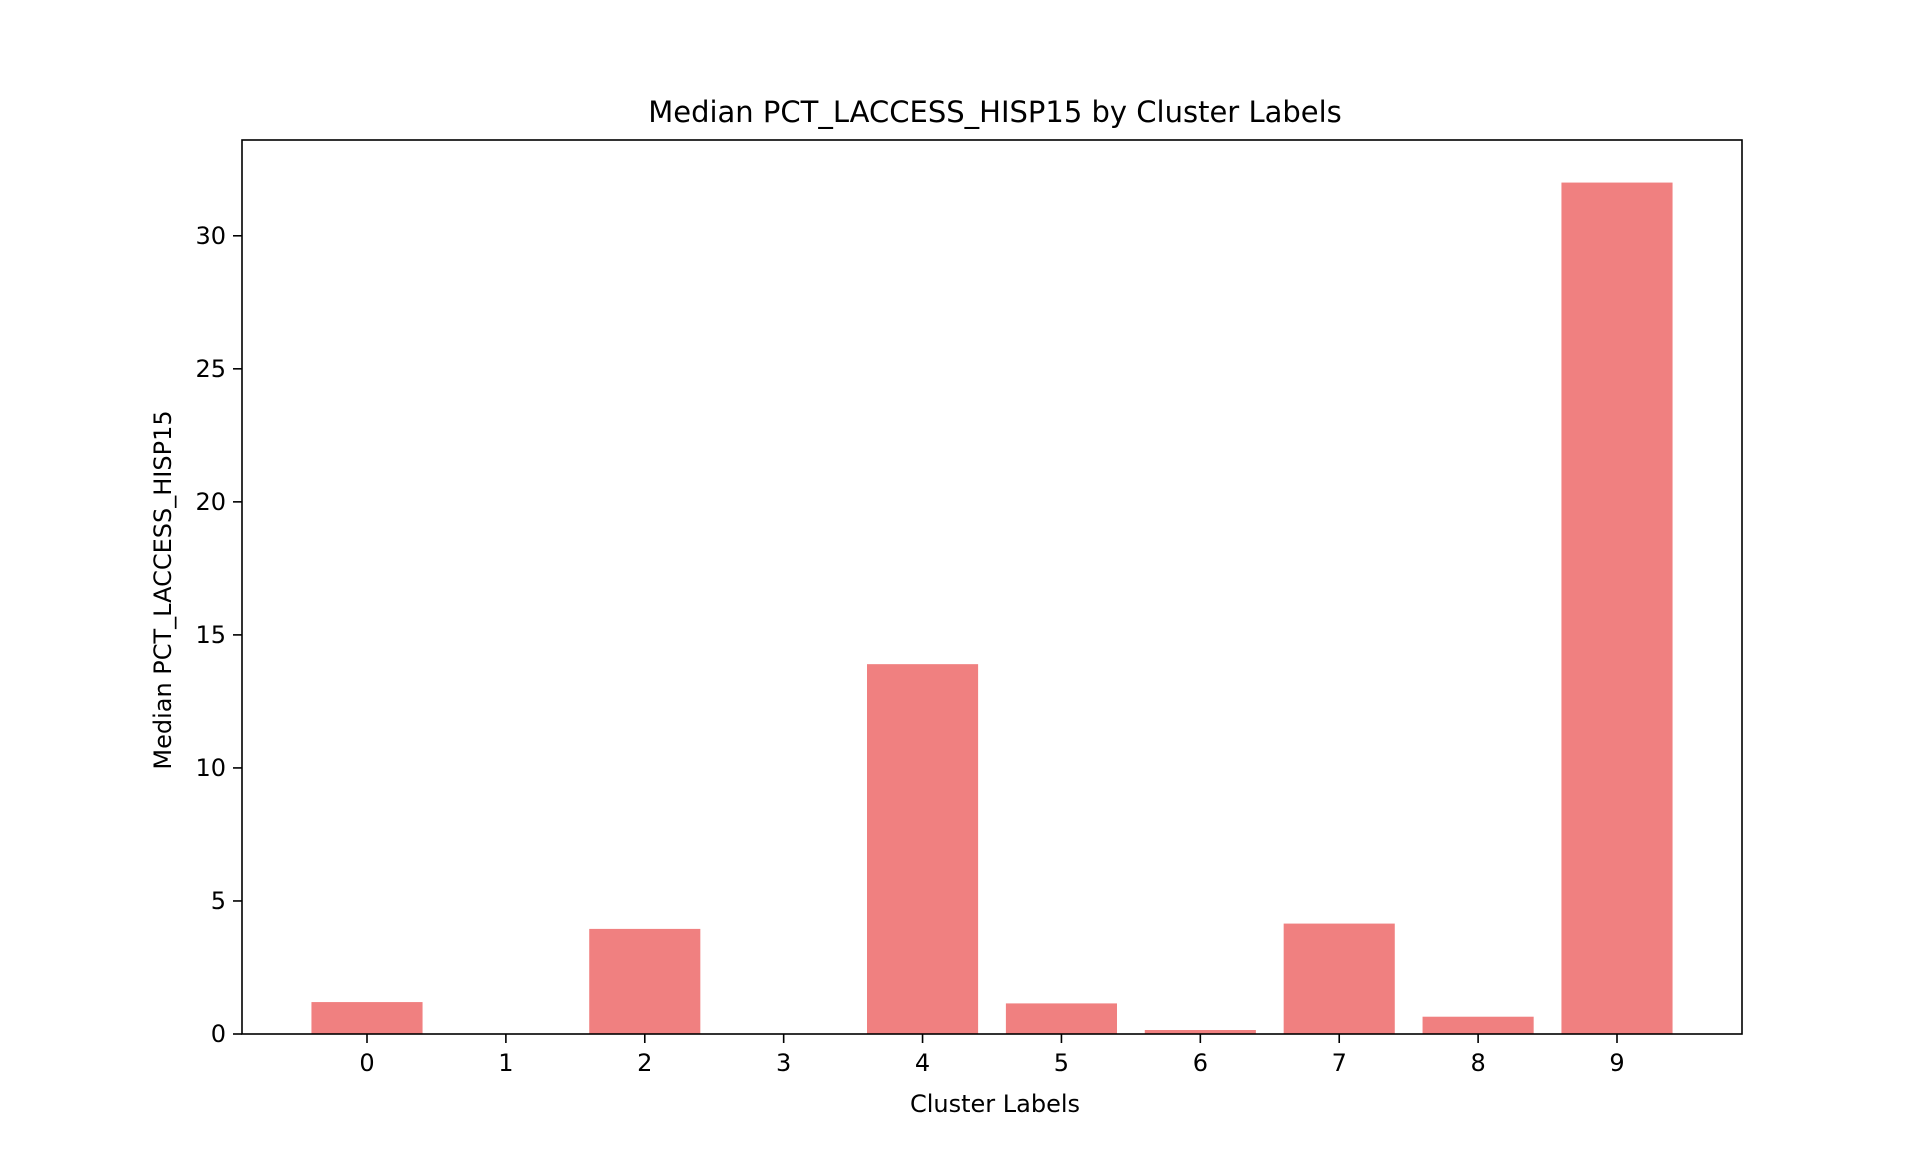  What do you see at coordinates (644, 1063) in the screenshot?
I see `x-tick-label: 2` at bounding box center [644, 1063].